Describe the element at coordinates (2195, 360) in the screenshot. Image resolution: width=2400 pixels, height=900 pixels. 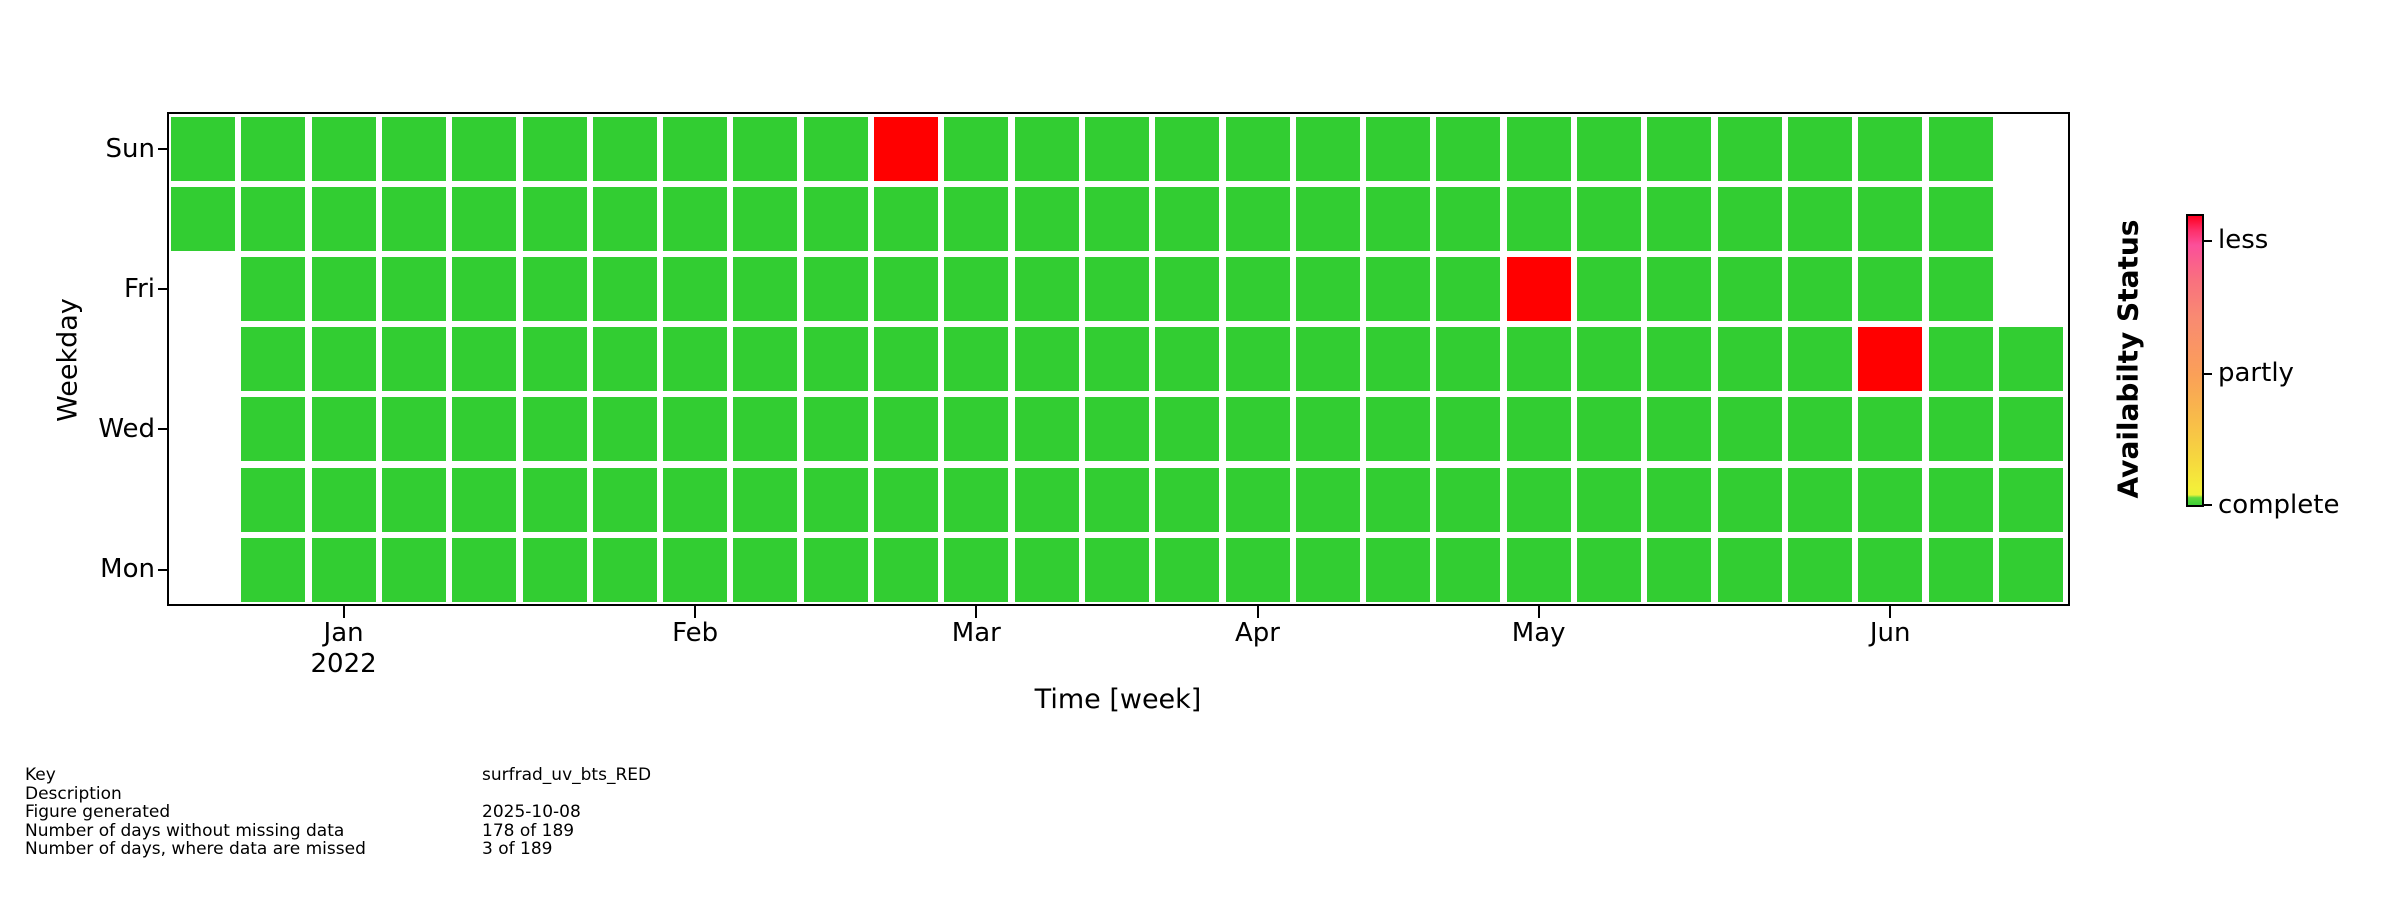
I see `availability-colorbar` at that location.